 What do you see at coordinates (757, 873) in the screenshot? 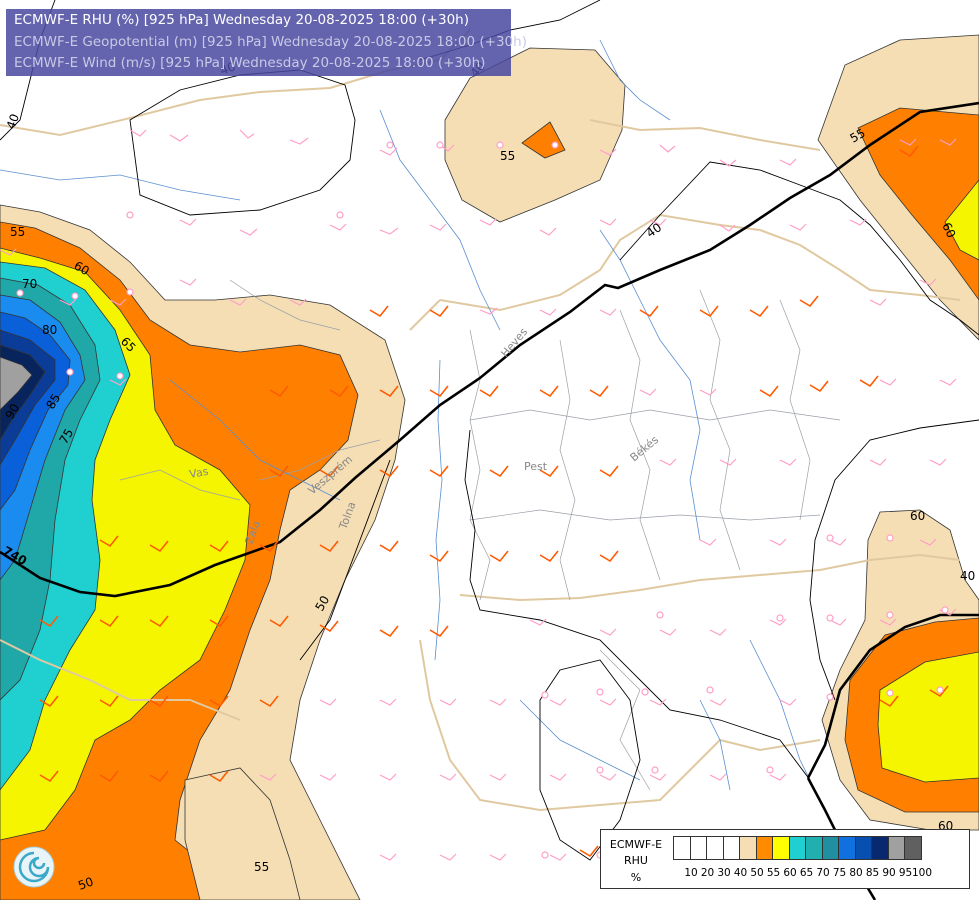
I see `legend-tick: 50` at bounding box center [757, 873].